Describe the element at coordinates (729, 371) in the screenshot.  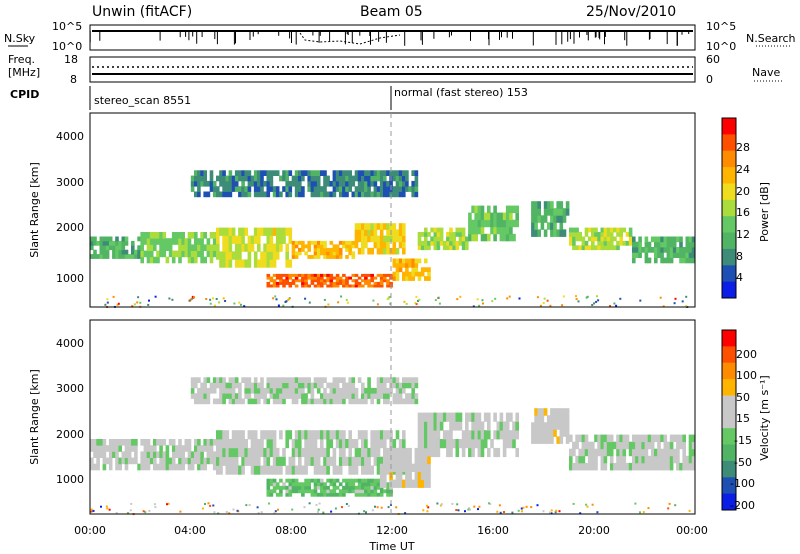
I see `velocity-colorbar-segment` at that location.